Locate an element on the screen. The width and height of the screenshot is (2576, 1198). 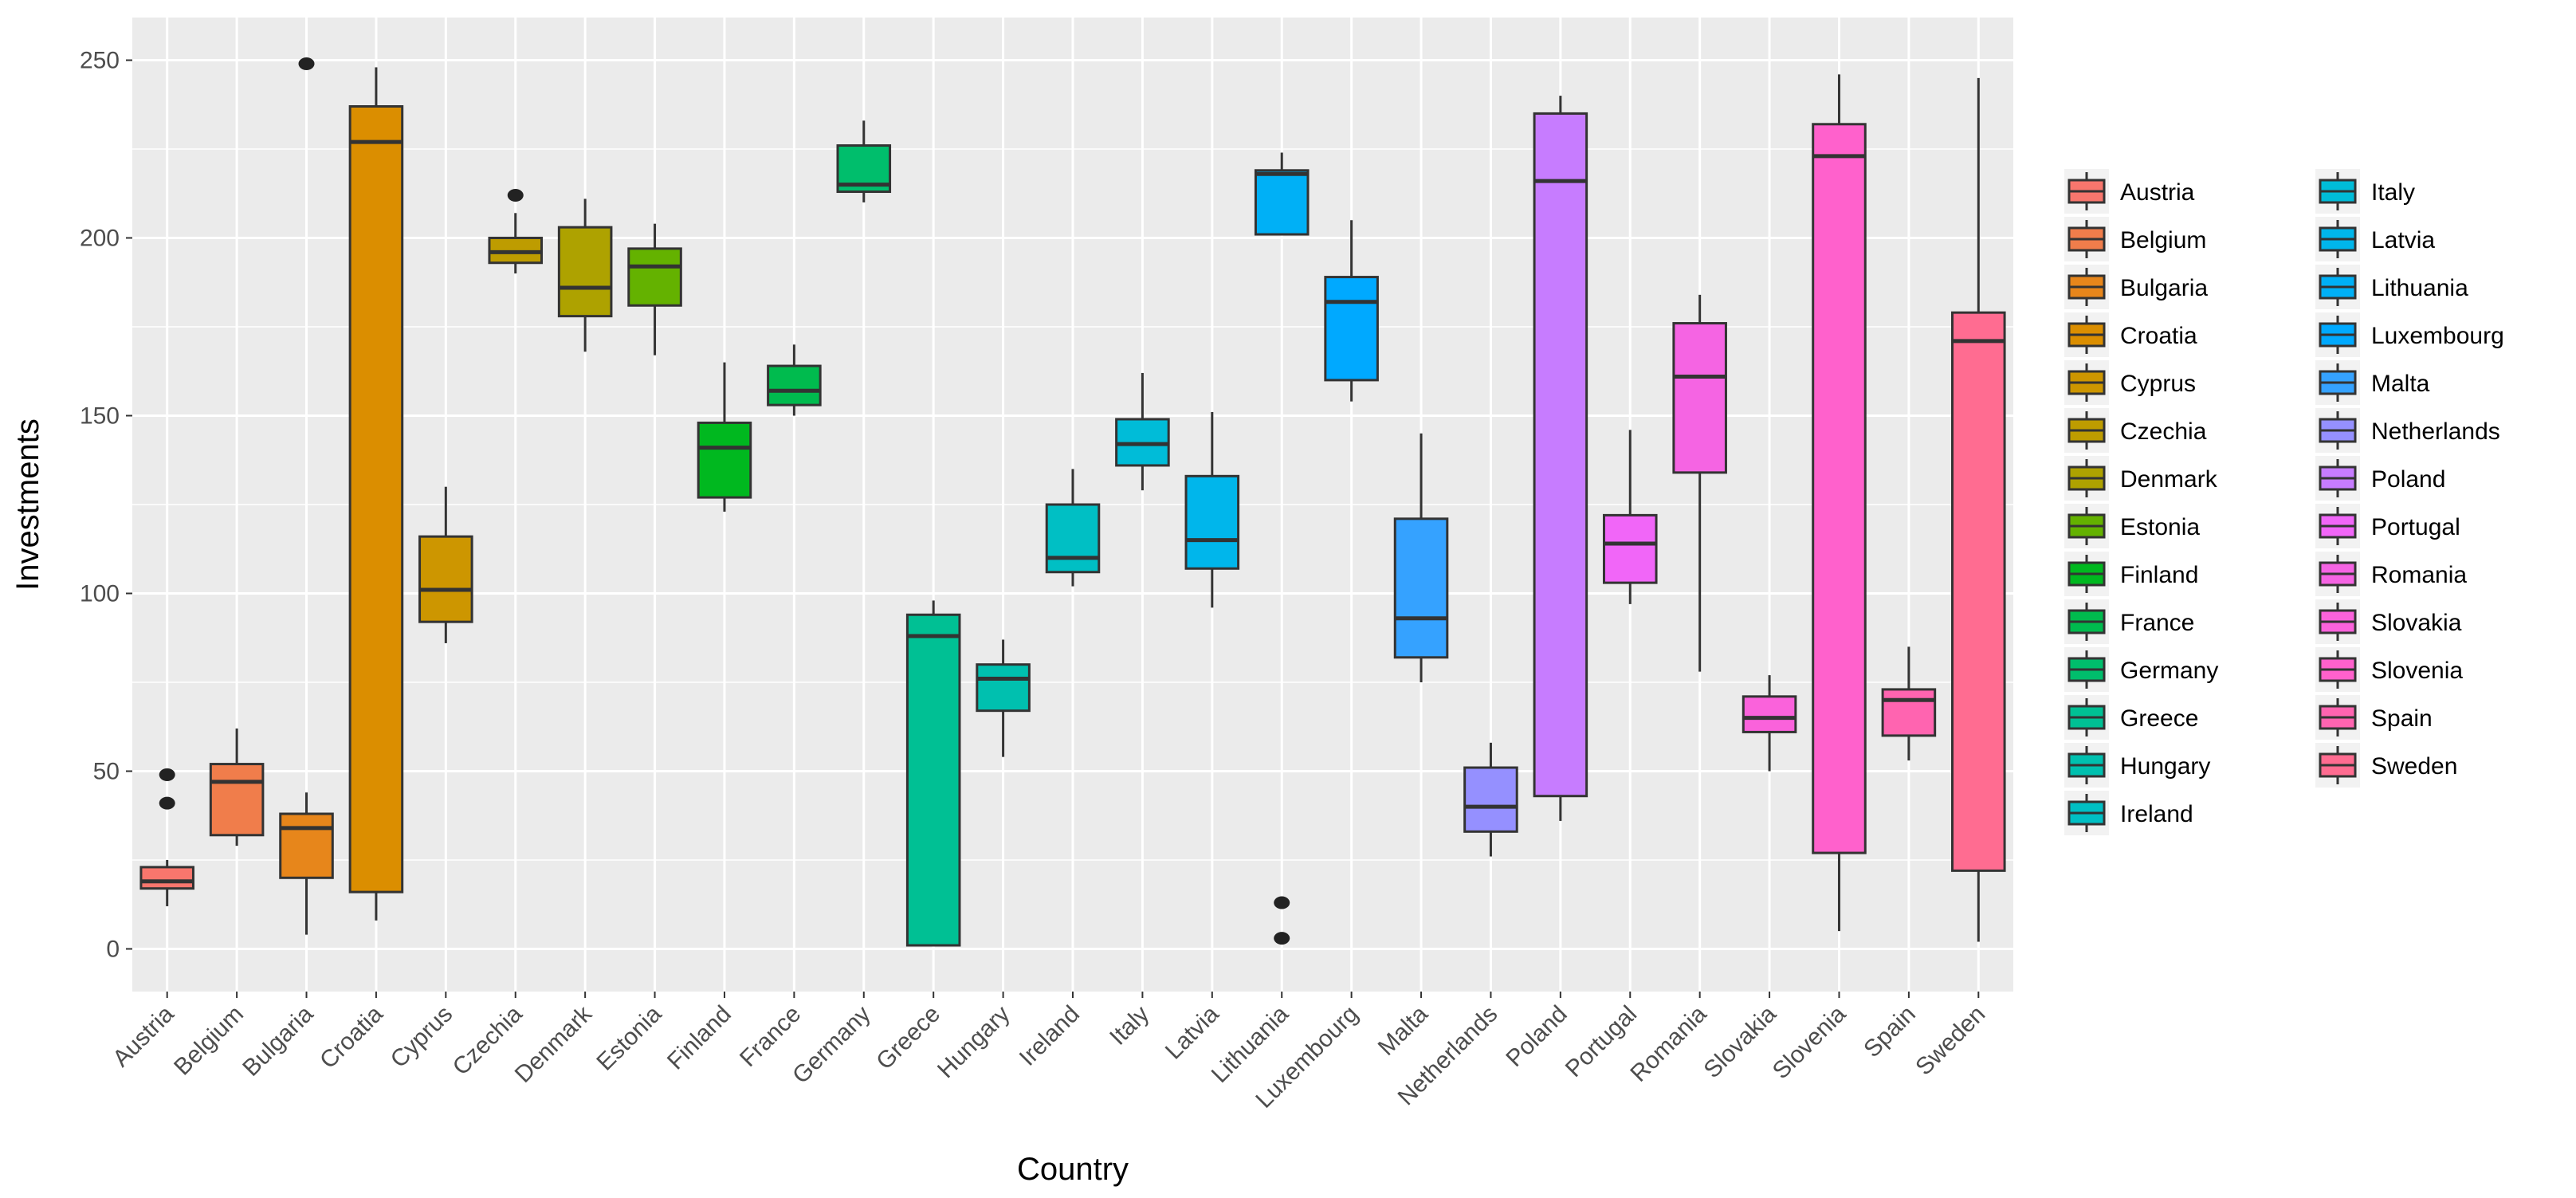
legend-label: Slovenia is located at coordinates (2417, 671).